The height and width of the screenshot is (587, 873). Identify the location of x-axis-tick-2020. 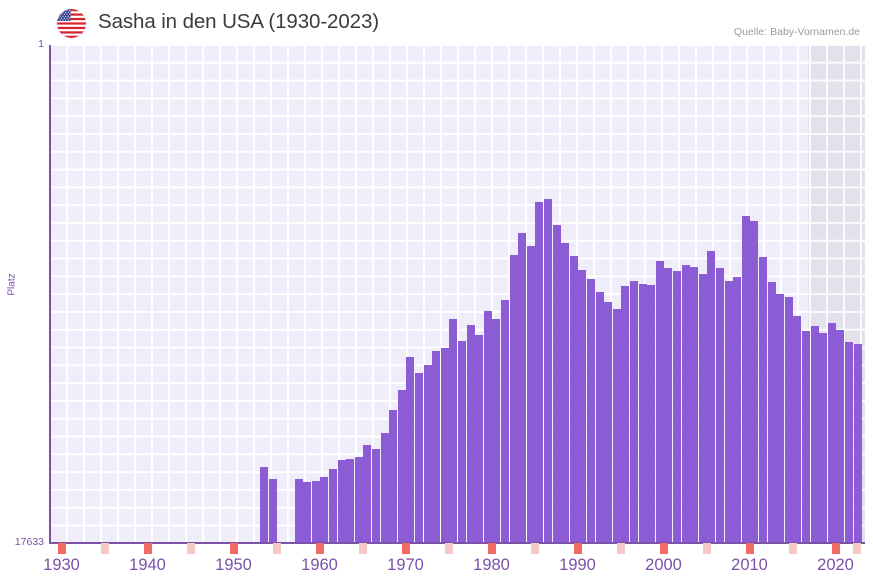
(835, 548).